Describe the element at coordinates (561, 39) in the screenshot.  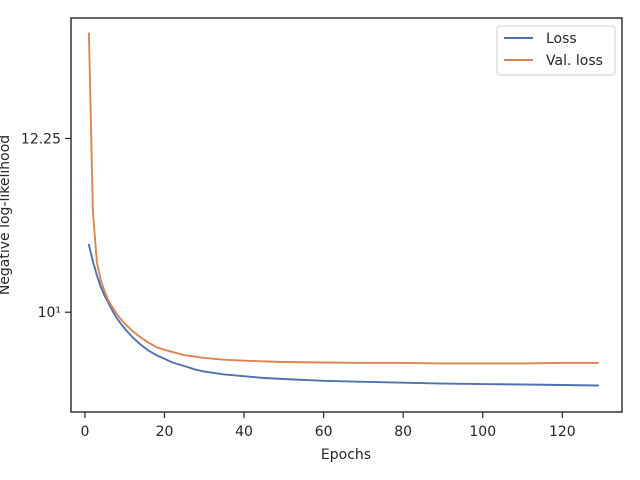
I see `legend-label-loss: Loss` at that location.